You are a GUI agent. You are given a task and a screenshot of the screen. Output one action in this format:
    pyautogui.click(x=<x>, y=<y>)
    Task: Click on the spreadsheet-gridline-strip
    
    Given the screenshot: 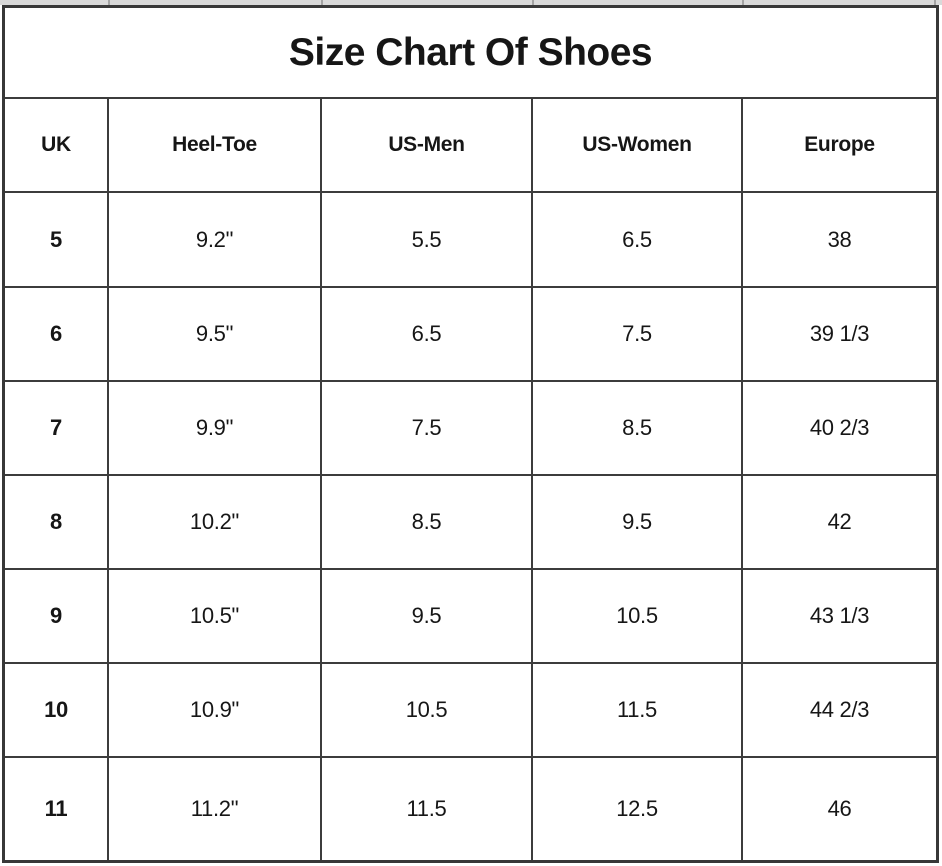 What is the action you would take?
    pyautogui.click(x=471, y=2)
    